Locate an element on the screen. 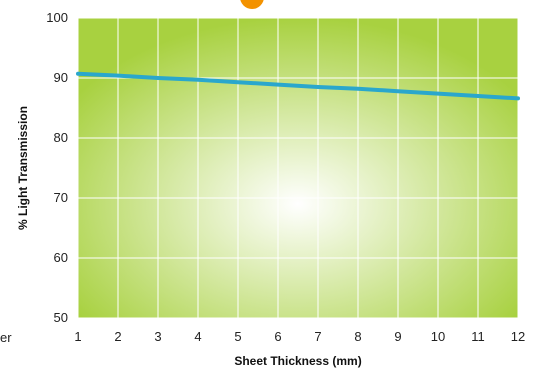 This screenshot has width=544, height=372. y-axis-ticks: 50 60 70 80 90 100 is located at coordinates (57, 167).